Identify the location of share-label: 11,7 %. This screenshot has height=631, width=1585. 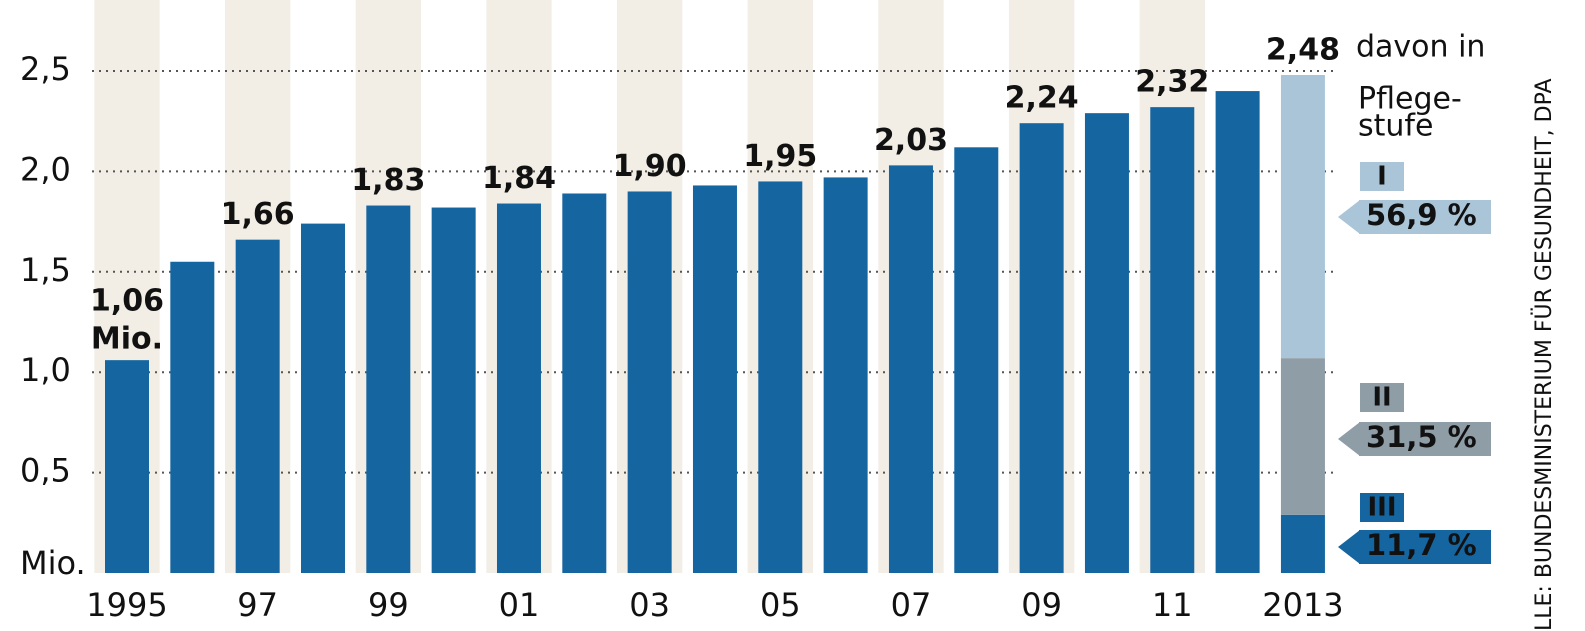
(1421, 545).